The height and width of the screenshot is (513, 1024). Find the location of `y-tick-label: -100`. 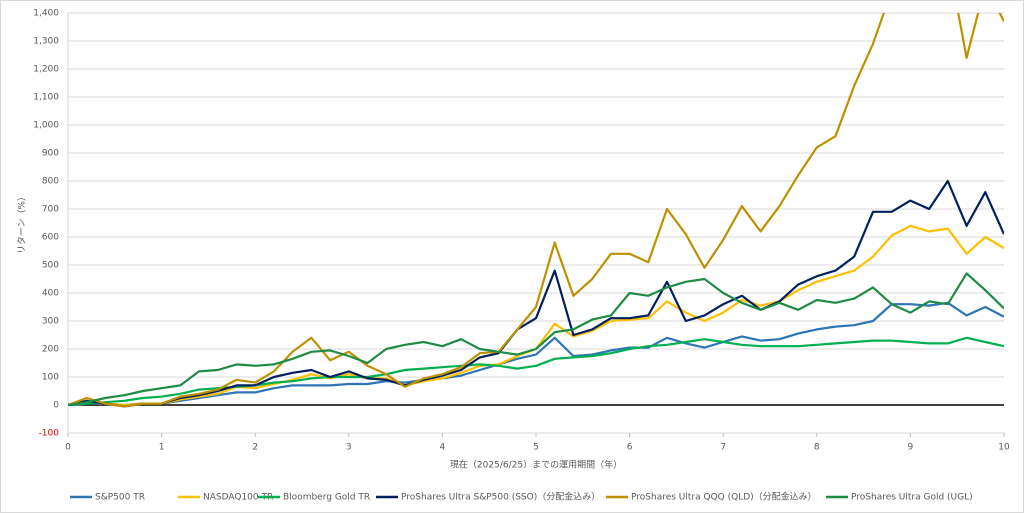

y-tick-label: -100 is located at coordinates (49, 434).